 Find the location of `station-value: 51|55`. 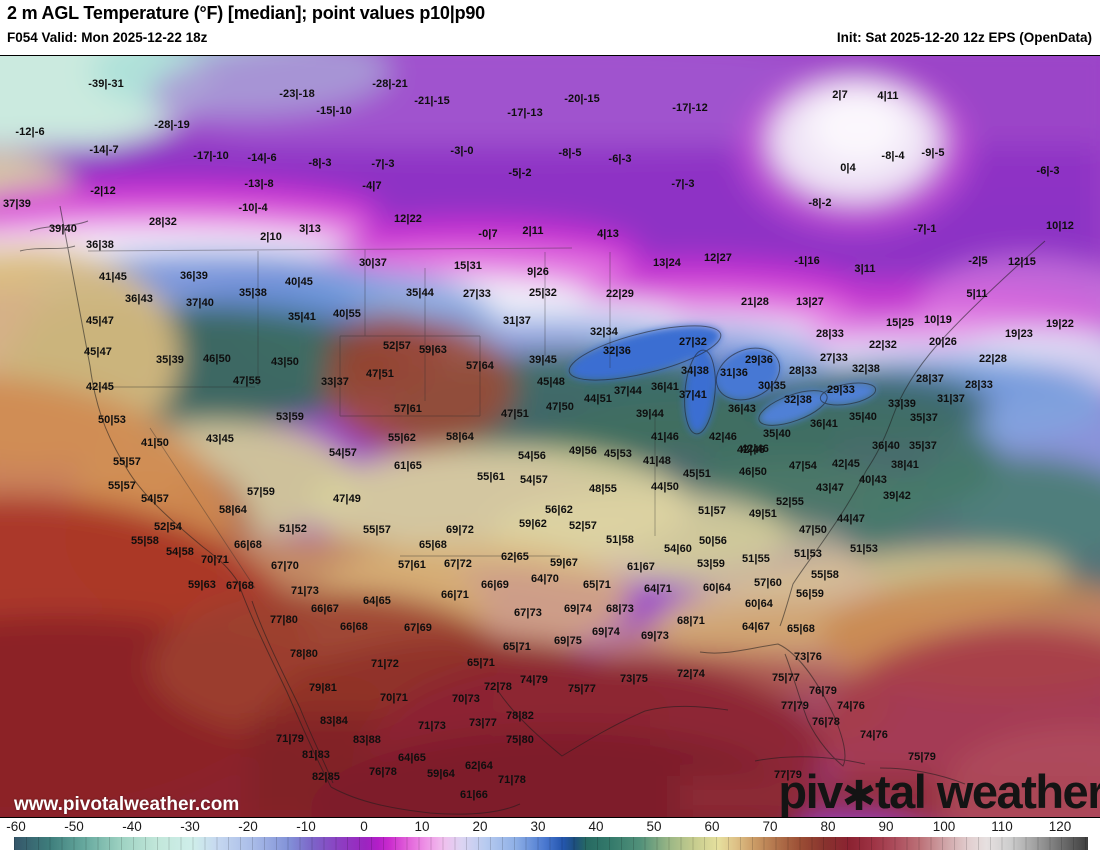

station-value: 51|55 is located at coordinates (756, 559).